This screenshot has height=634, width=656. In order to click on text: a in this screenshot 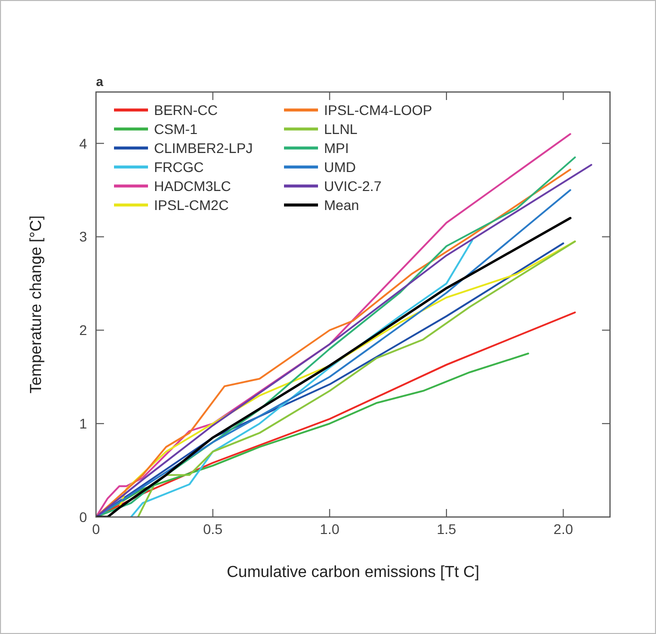, I will do `click(100, 81)`.